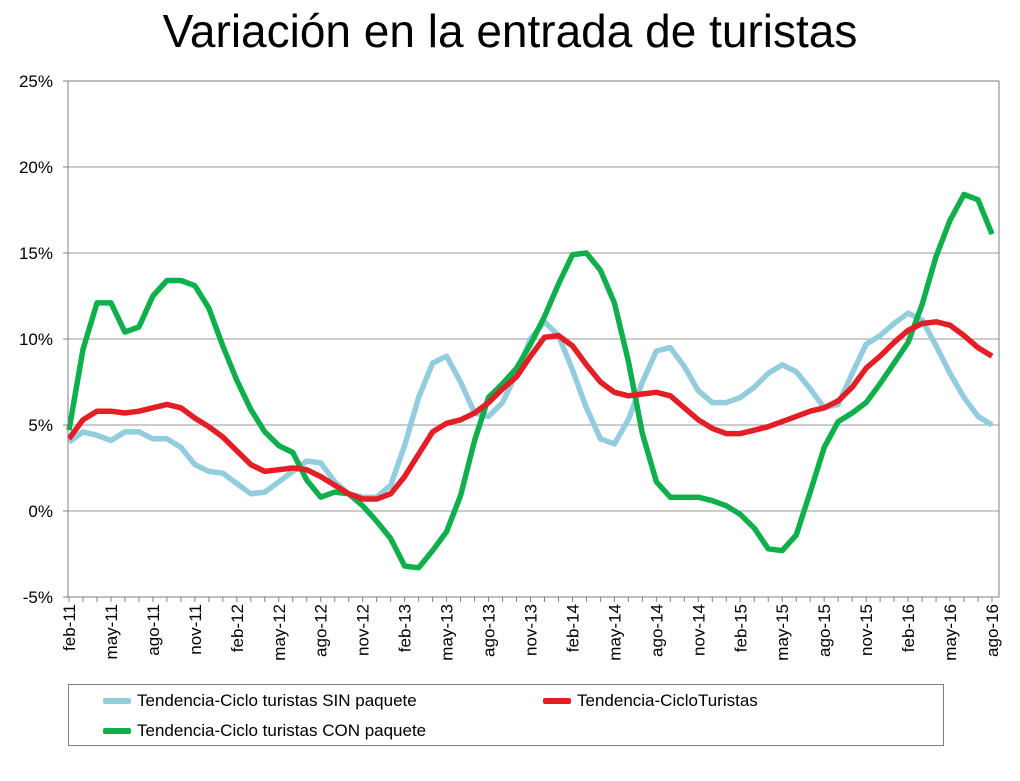 This screenshot has width=1020, height=781. Describe the element at coordinates (277, 700) in the screenshot. I see `legend-label-sin-paquete: Tendencia-Ciclo turistas SIN paquete` at that location.